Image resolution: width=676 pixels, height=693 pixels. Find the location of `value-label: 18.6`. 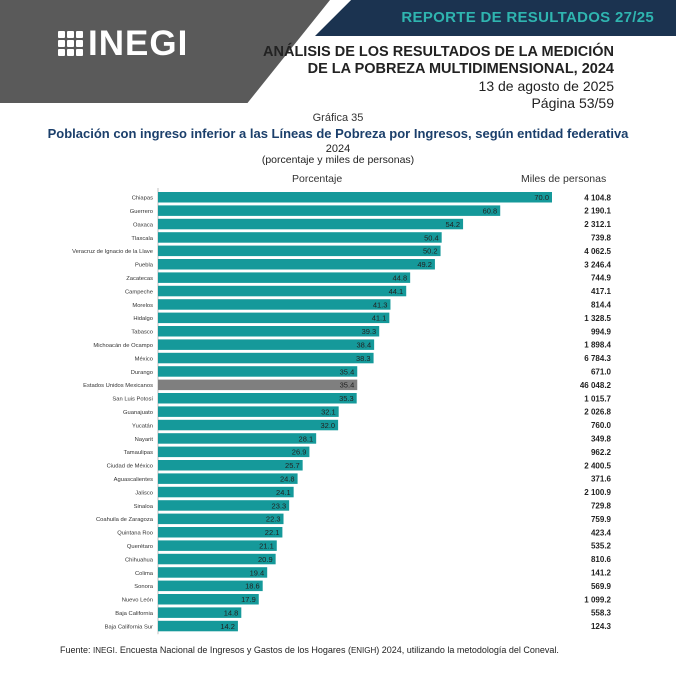

value-label: 18.6 is located at coordinates (252, 586).